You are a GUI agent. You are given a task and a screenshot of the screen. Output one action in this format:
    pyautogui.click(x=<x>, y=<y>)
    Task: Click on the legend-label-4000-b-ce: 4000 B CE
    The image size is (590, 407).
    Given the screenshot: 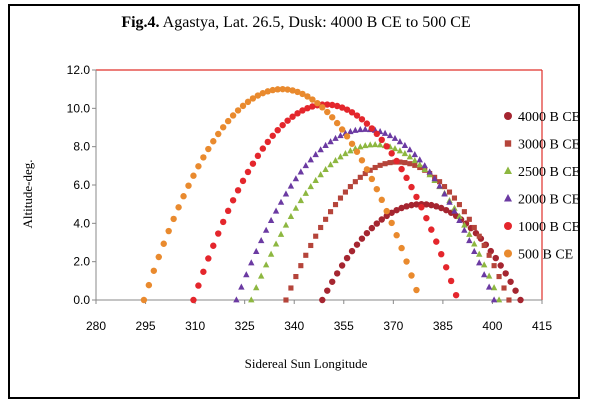 What is the action you would take?
    pyautogui.click(x=549, y=117)
    